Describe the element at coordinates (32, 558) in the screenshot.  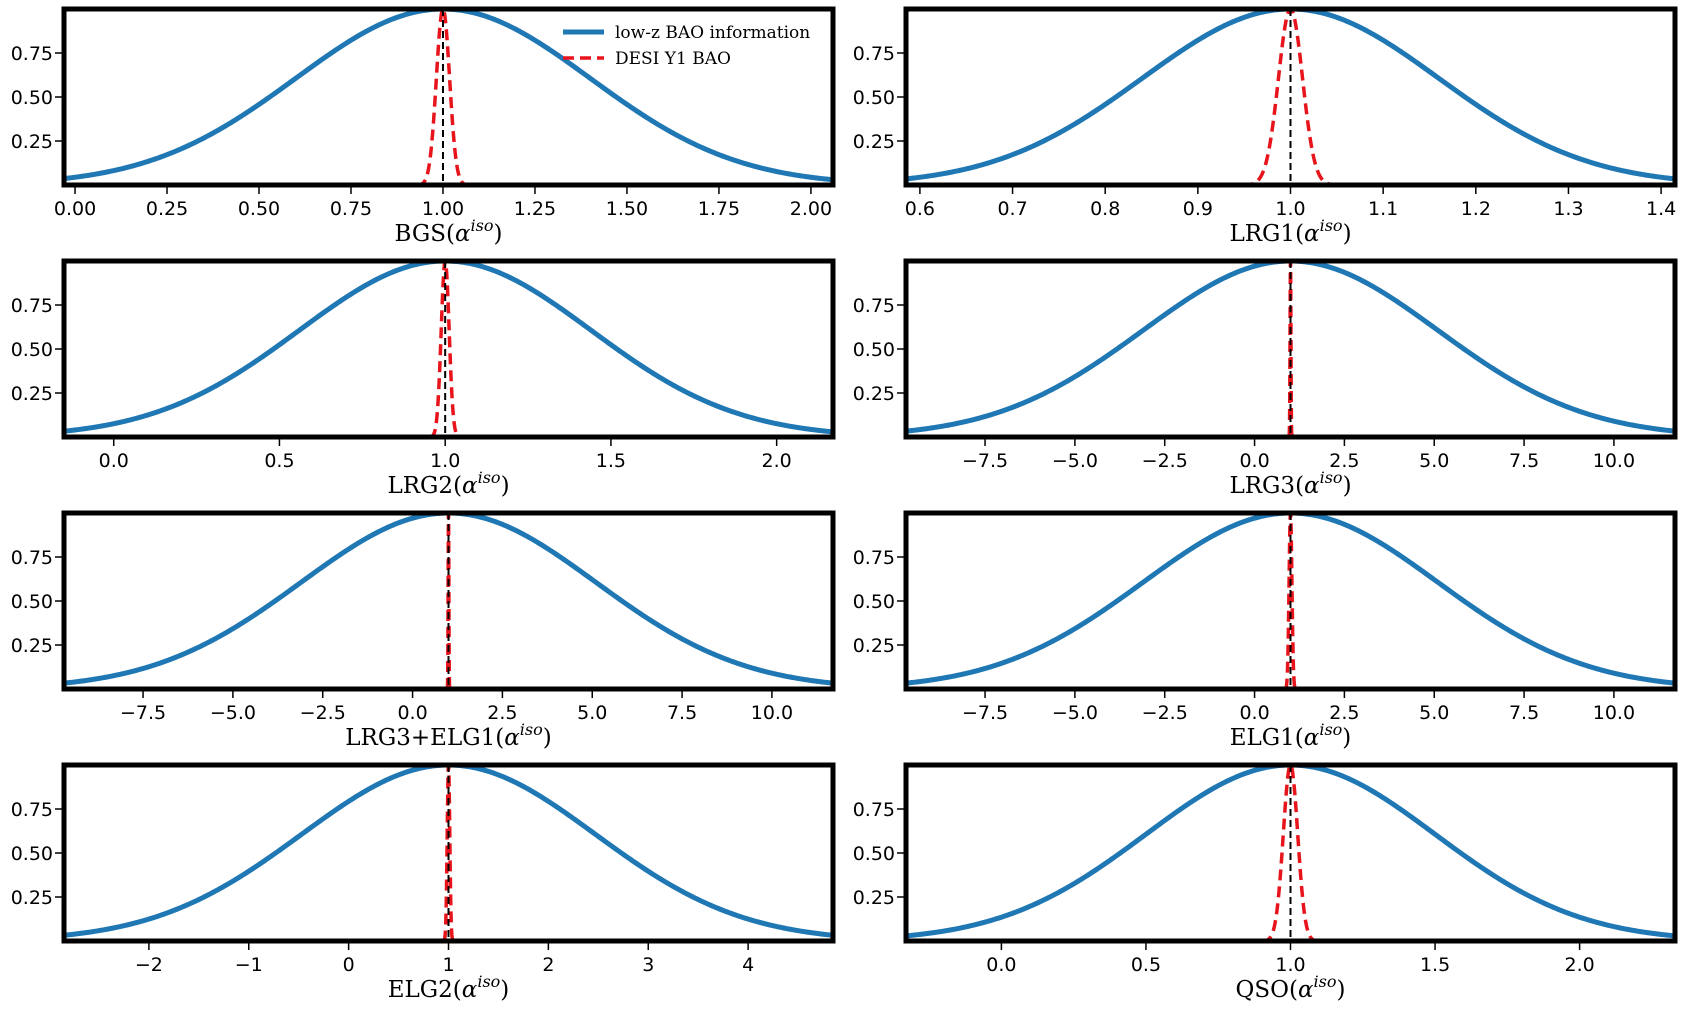
I see `panel-lrg3-elg1-ytick-label: 0.75` at that location.